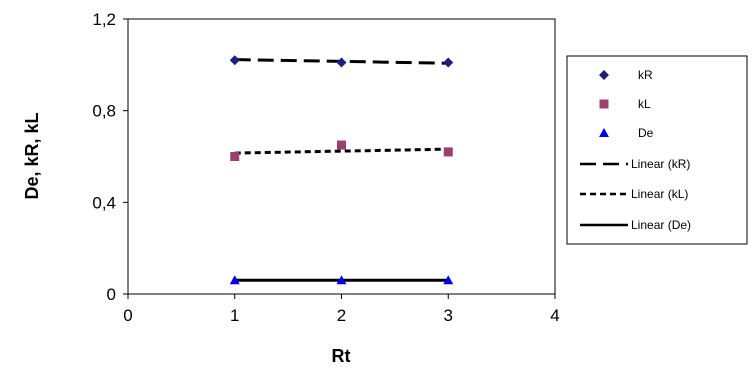  I want to click on y-tick-label: 0, so click(111, 294).